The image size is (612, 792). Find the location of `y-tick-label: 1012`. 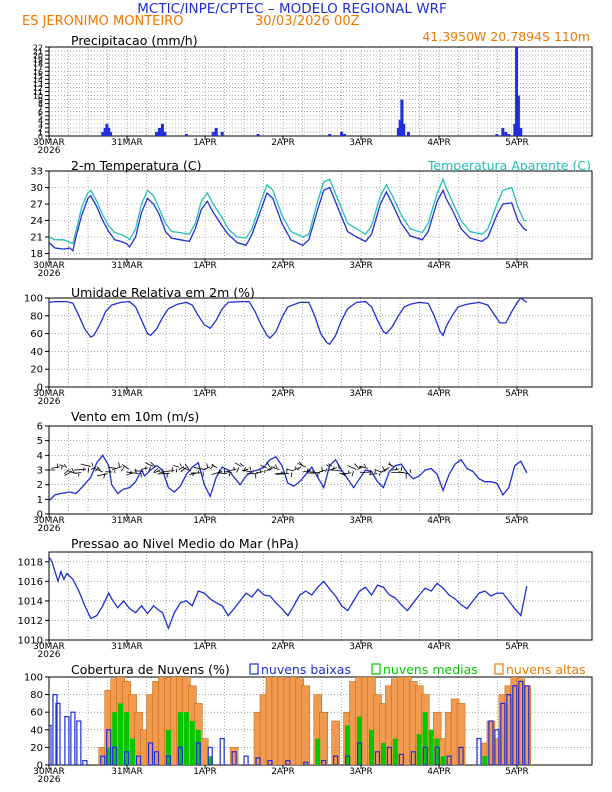

y-tick-label: 1012 is located at coordinates (30, 621).